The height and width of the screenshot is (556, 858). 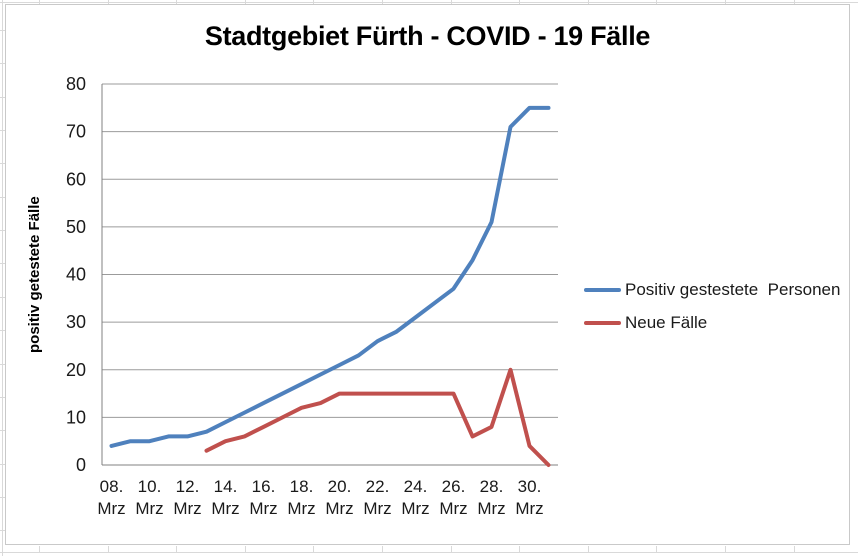 What do you see at coordinates (264, 486) in the screenshot?
I see `svg-text: 16.` at bounding box center [264, 486].